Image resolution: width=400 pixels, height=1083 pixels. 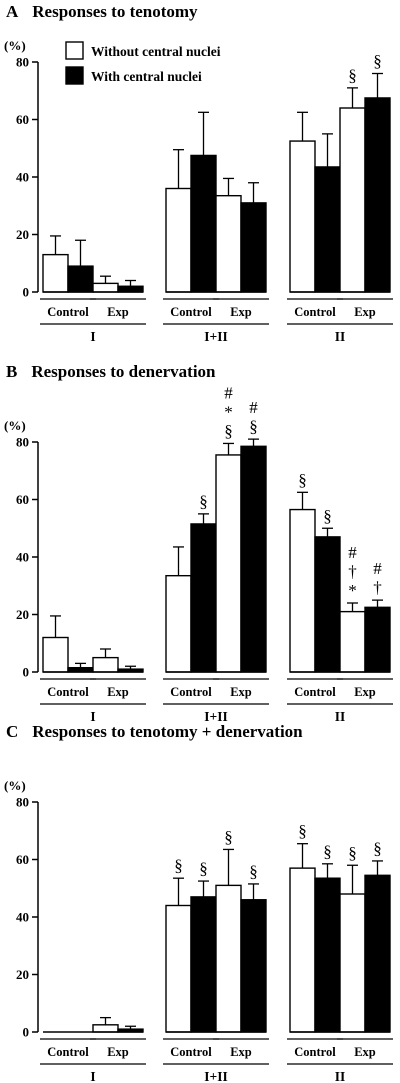 I want to click on panel-letter: C, so click(x=12, y=731).